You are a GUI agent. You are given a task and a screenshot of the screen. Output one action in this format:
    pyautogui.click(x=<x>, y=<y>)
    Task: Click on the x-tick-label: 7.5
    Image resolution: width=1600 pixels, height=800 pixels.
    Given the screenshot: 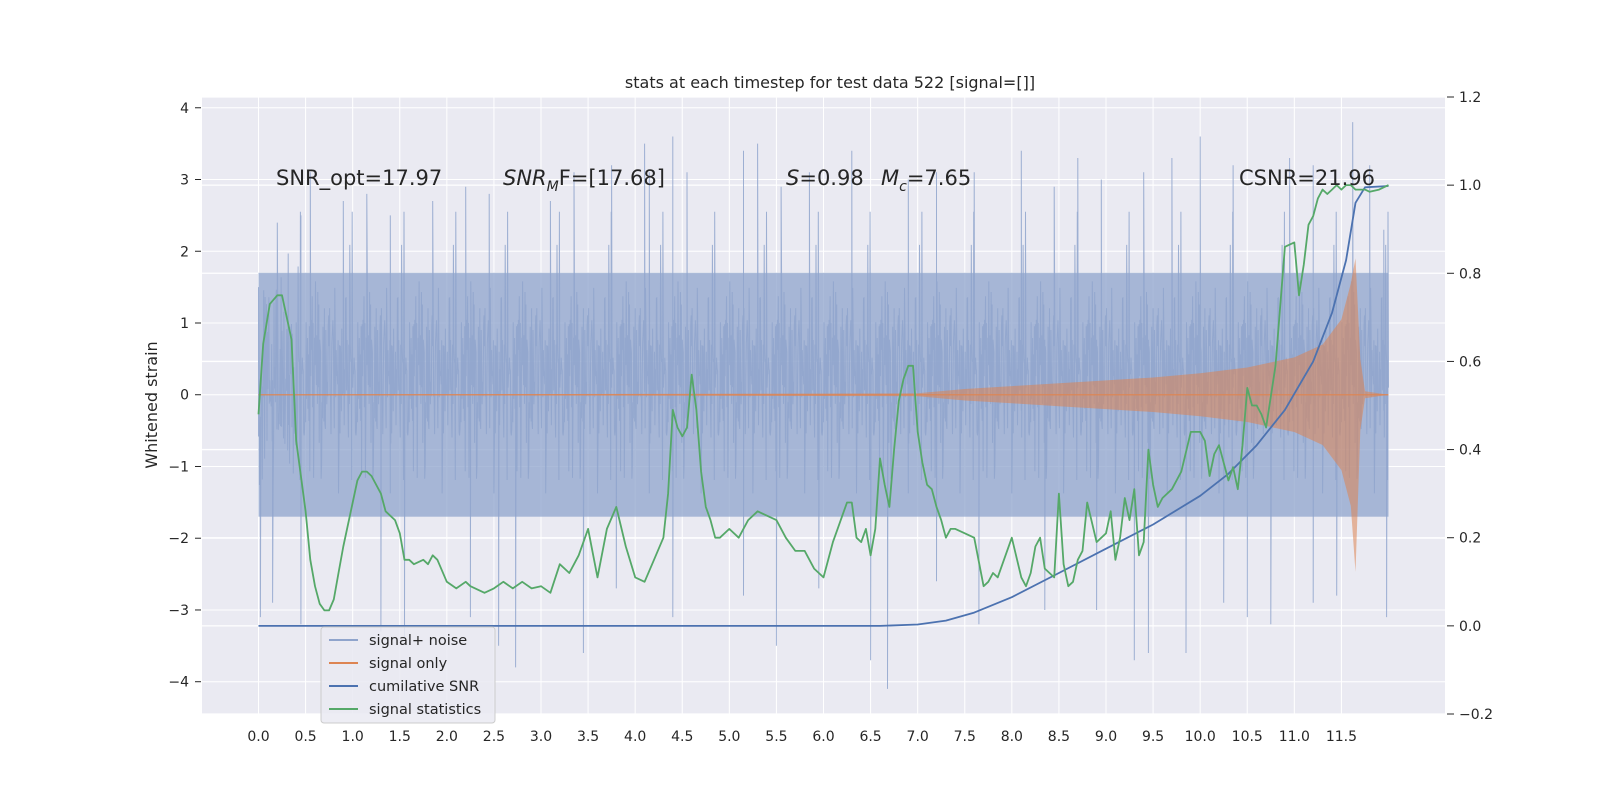 What is the action you would take?
    pyautogui.click(x=965, y=737)
    